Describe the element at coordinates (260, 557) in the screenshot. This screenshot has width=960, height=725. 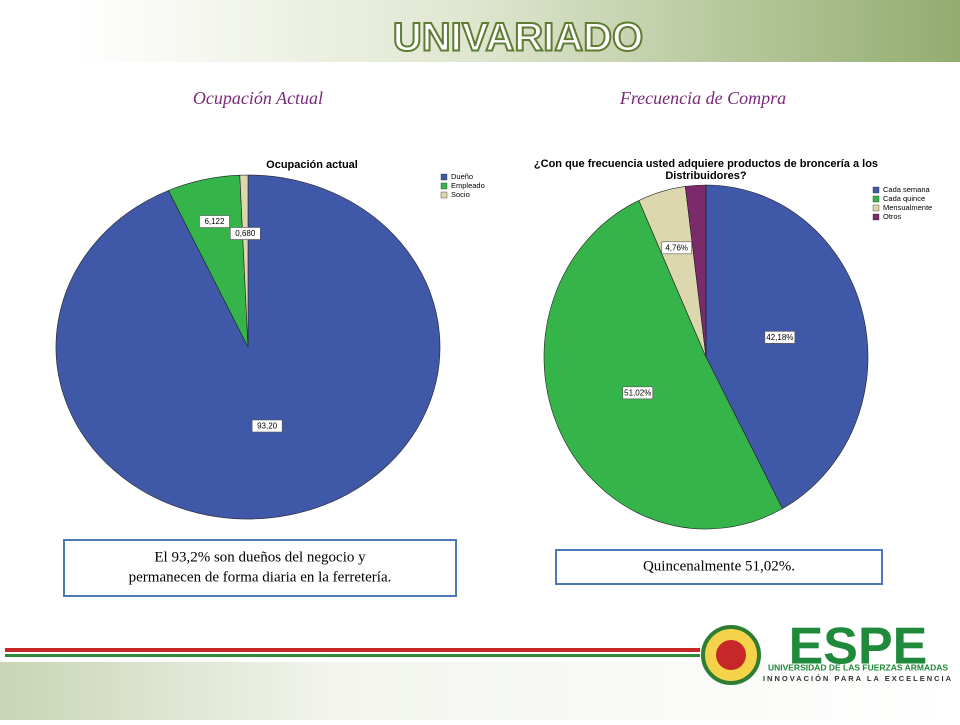
I see `caption: El 93,2% son dueños del negocio y` at that location.